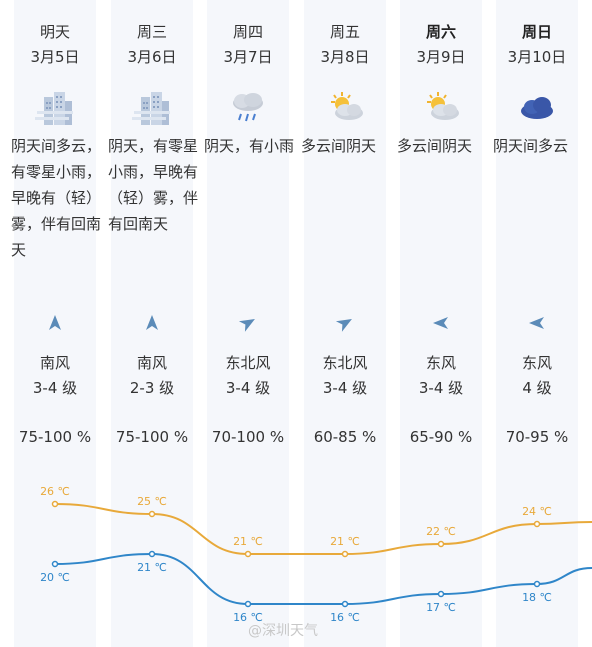 This screenshot has width=592, height=647. Describe the element at coordinates (152, 57) in the screenshot. I see `day-date: 3月6日` at that location.